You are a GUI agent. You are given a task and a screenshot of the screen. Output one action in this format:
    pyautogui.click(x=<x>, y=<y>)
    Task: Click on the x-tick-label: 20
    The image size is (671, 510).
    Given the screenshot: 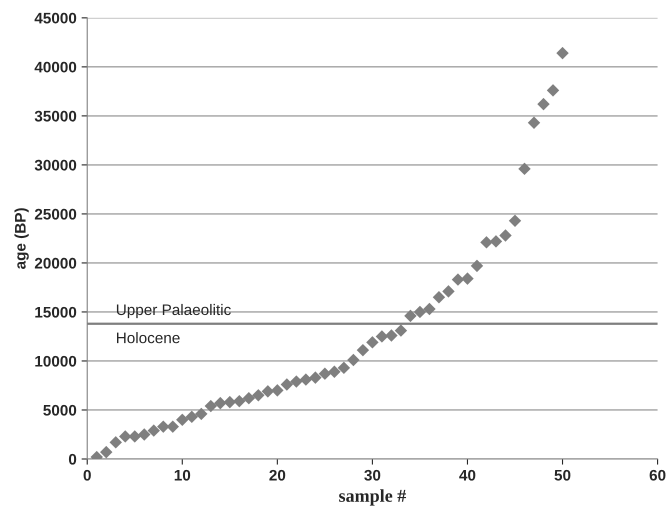 What is the action you would take?
    pyautogui.click(x=277, y=475)
    